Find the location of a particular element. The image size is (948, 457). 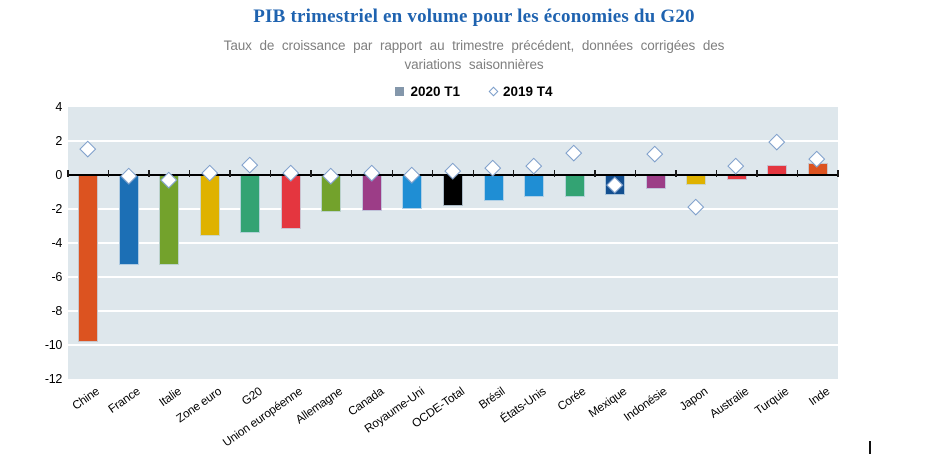

x-axis-label-indonesie: Indonésie is located at coordinates (645, 404).